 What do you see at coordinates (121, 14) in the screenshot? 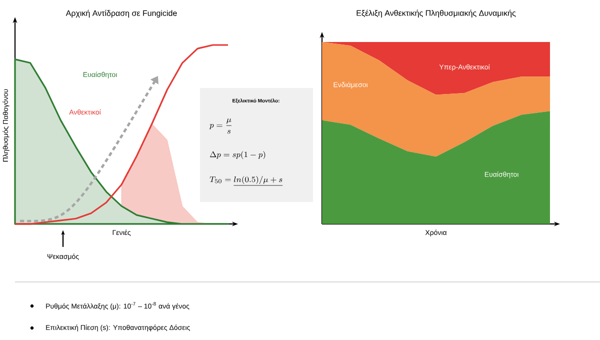
I see `chart-title: Αρχική Αντίδραση σε Fungicide` at bounding box center [121, 14].